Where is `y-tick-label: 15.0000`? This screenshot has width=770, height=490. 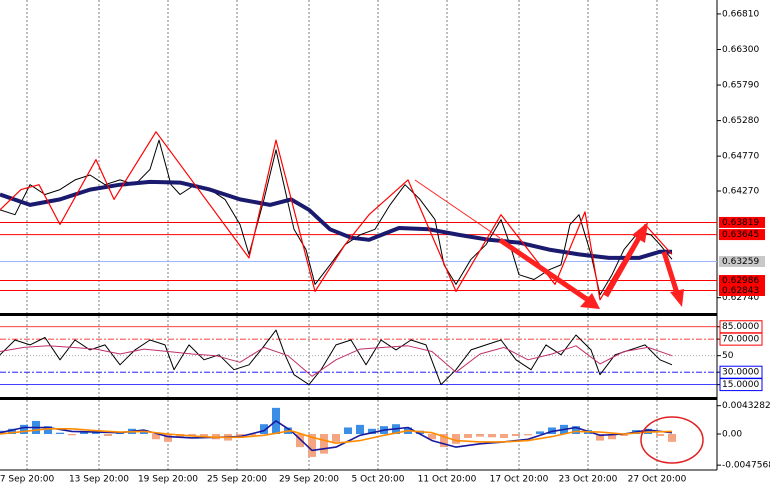 y-tick-label: 15.0000 is located at coordinates (740, 385).